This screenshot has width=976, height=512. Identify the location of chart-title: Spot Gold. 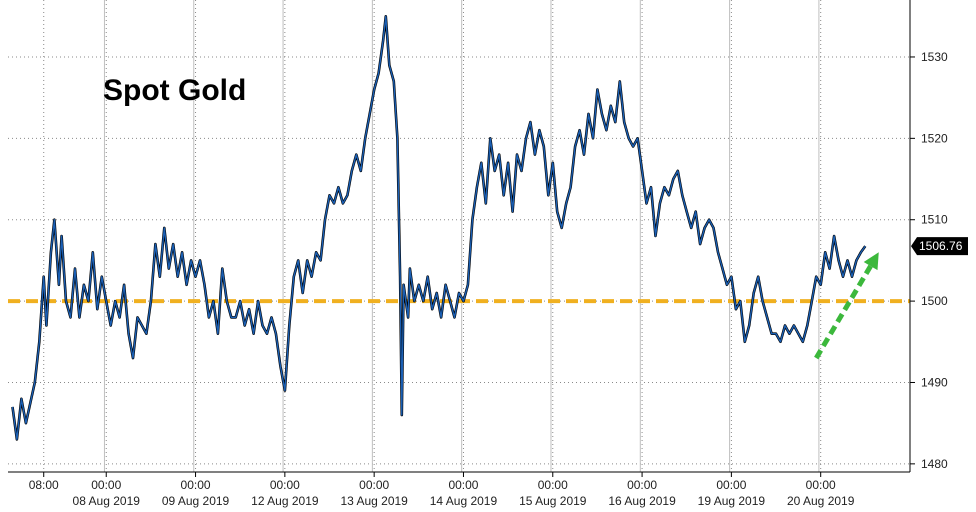
(174, 90).